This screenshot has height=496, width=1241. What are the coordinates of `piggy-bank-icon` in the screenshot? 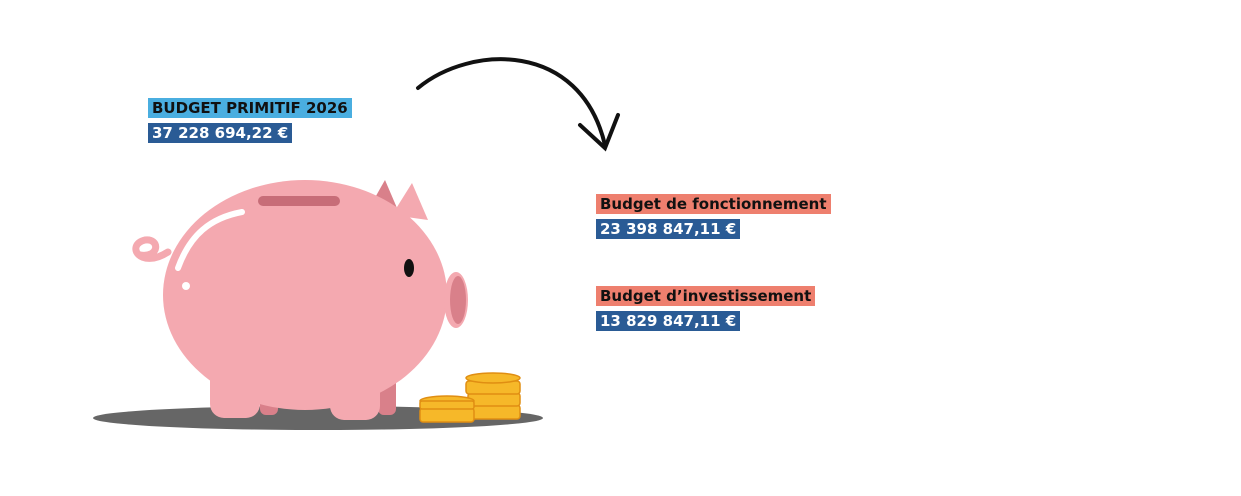 It's located at (300, 300).